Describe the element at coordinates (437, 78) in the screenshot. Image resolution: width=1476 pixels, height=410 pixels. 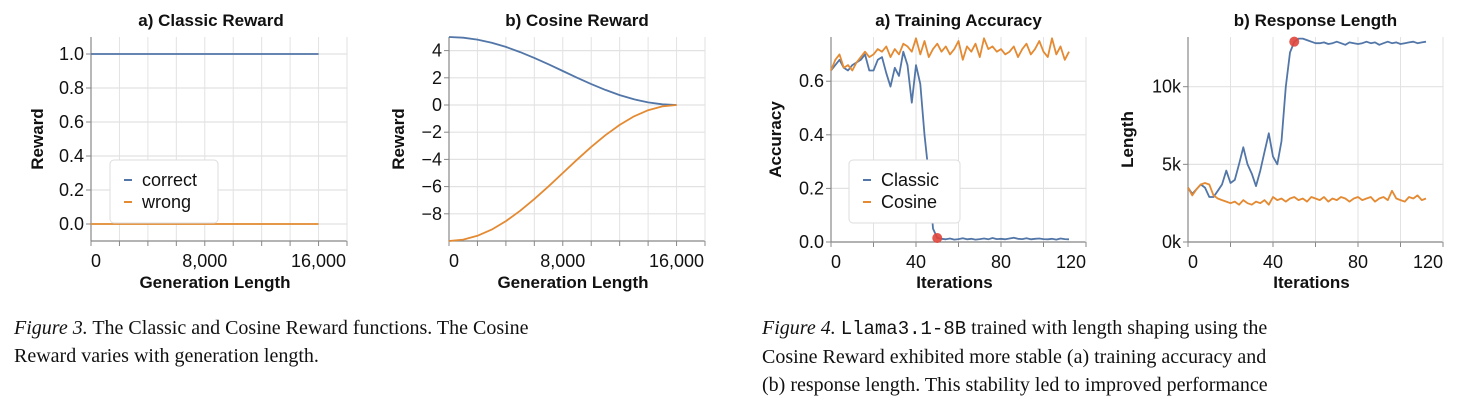
I see `y-tick-label: 2` at that location.